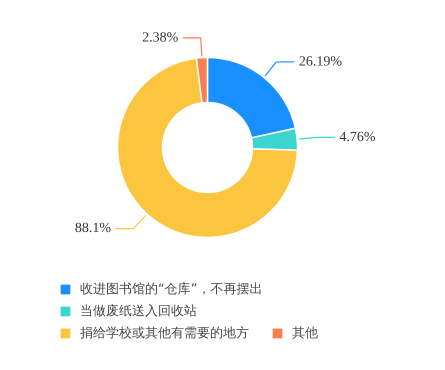 This screenshot has width=445, height=370. What do you see at coordinates (138, 311) in the screenshot?
I see `legend-label: 当做废纸送入回收站` at bounding box center [138, 311].